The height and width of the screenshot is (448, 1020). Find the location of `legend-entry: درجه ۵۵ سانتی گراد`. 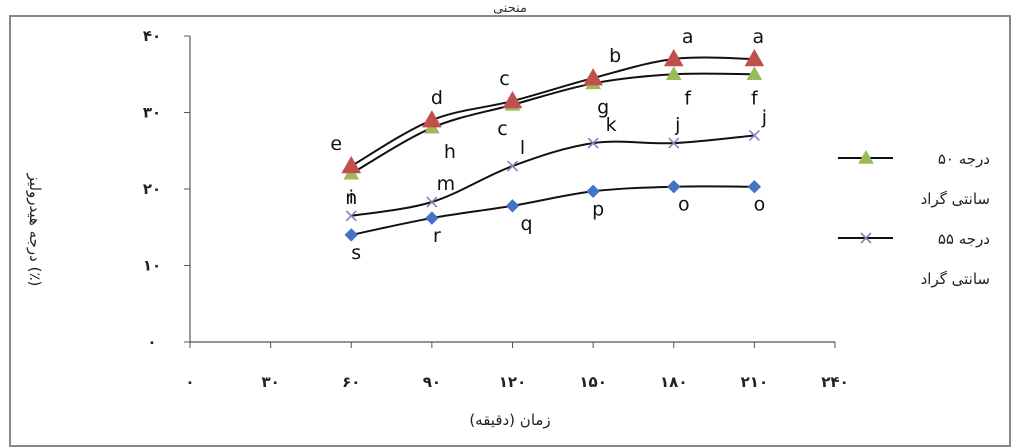

legend-entry: درجه ۵۵ سانتی گراد is located at coordinates (914, 259).